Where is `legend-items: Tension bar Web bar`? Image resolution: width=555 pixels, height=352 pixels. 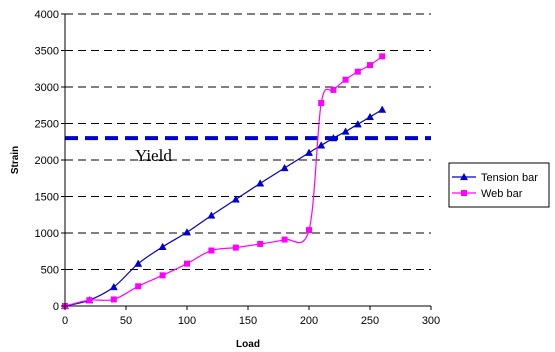
legend-items: Tension bar Web bar is located at coordinates (495, 186).